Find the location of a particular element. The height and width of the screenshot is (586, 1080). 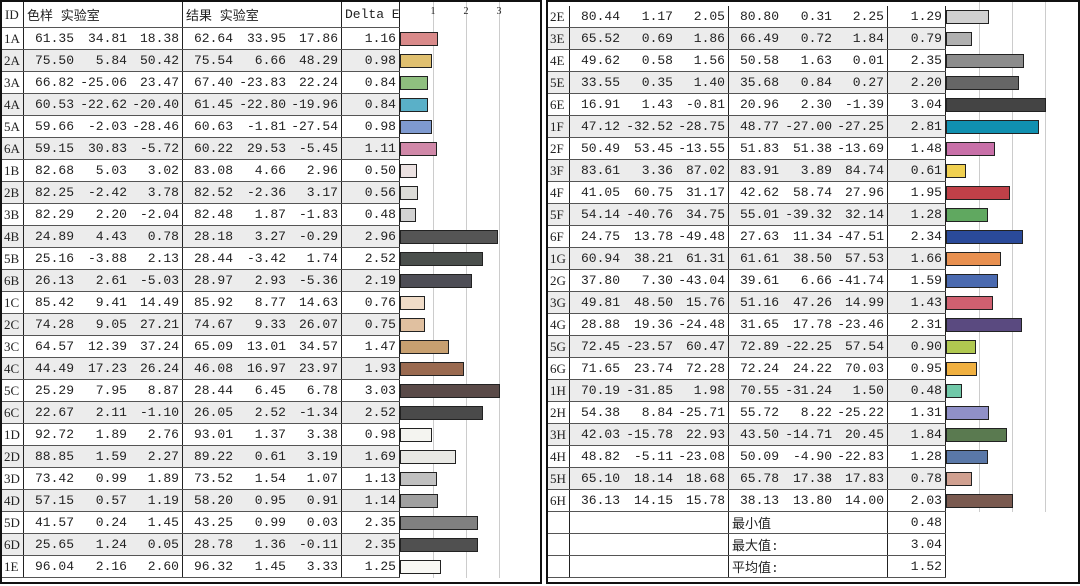

delta-e-value: 0.50 is located at coordinates (371, 170).